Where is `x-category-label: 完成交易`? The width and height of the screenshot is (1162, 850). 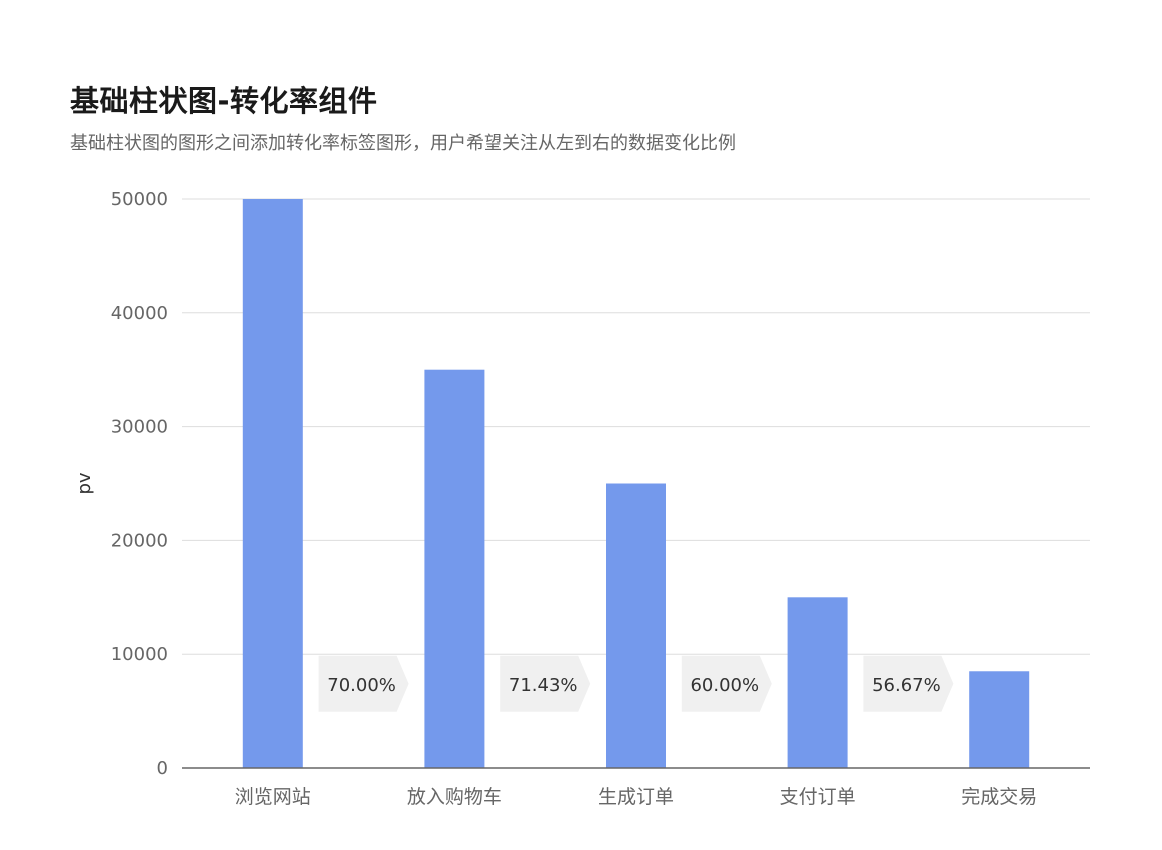
x-category-label: 完成交易 is located at coordinates (999, 797).